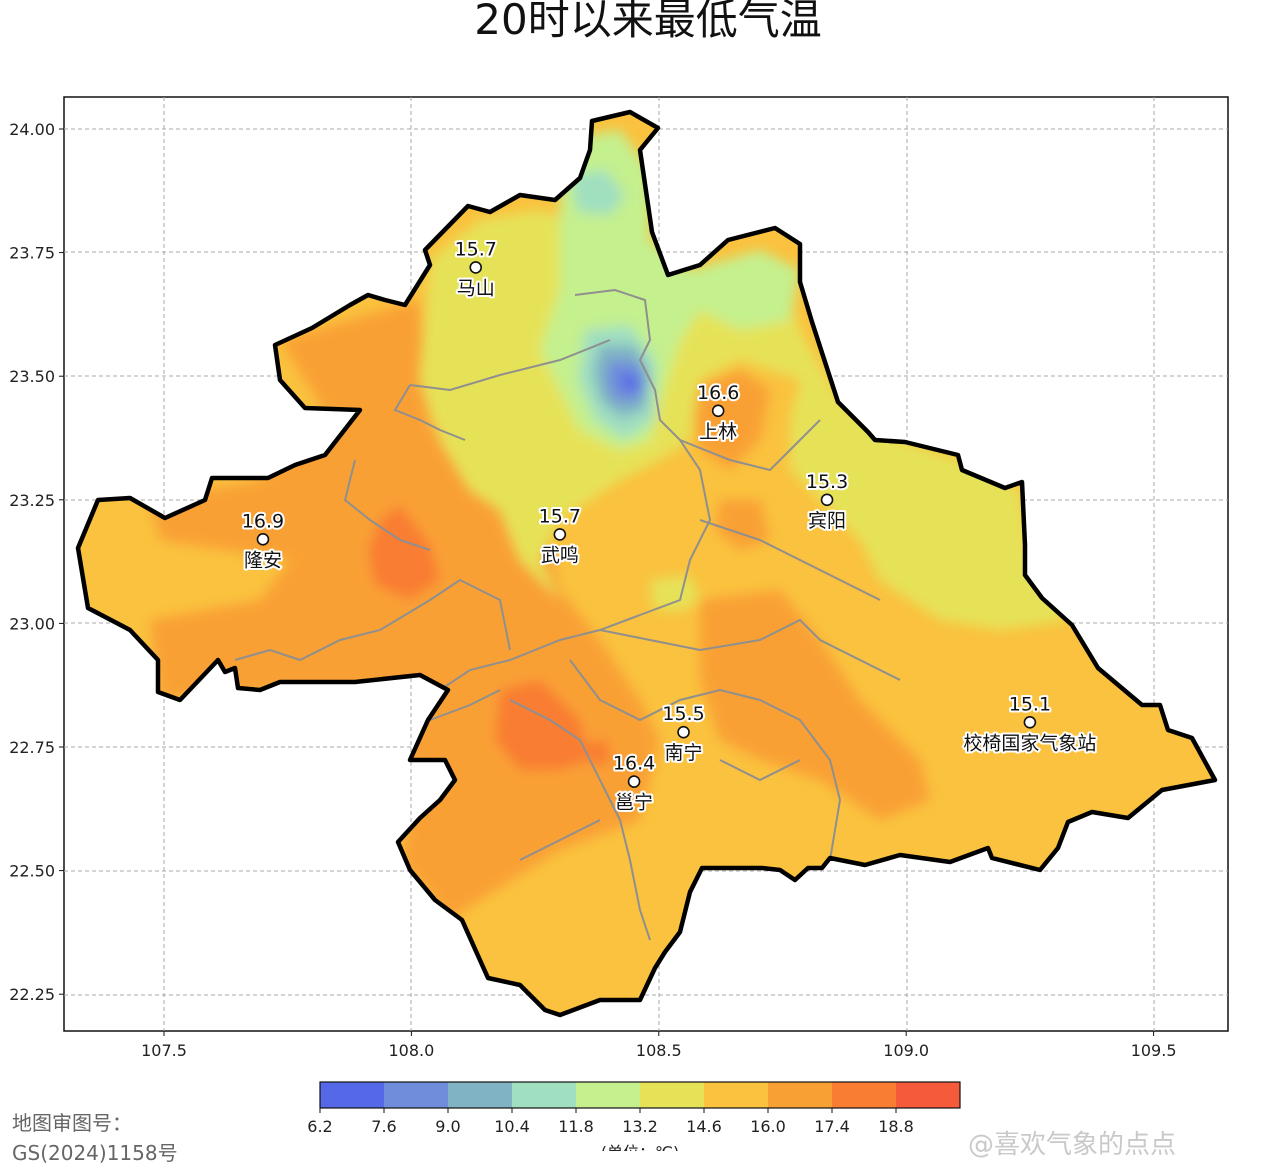  Describe the element at coordinates (906, 1050) in the screenshot. I see `x-tick-label: 109.0` at that location.